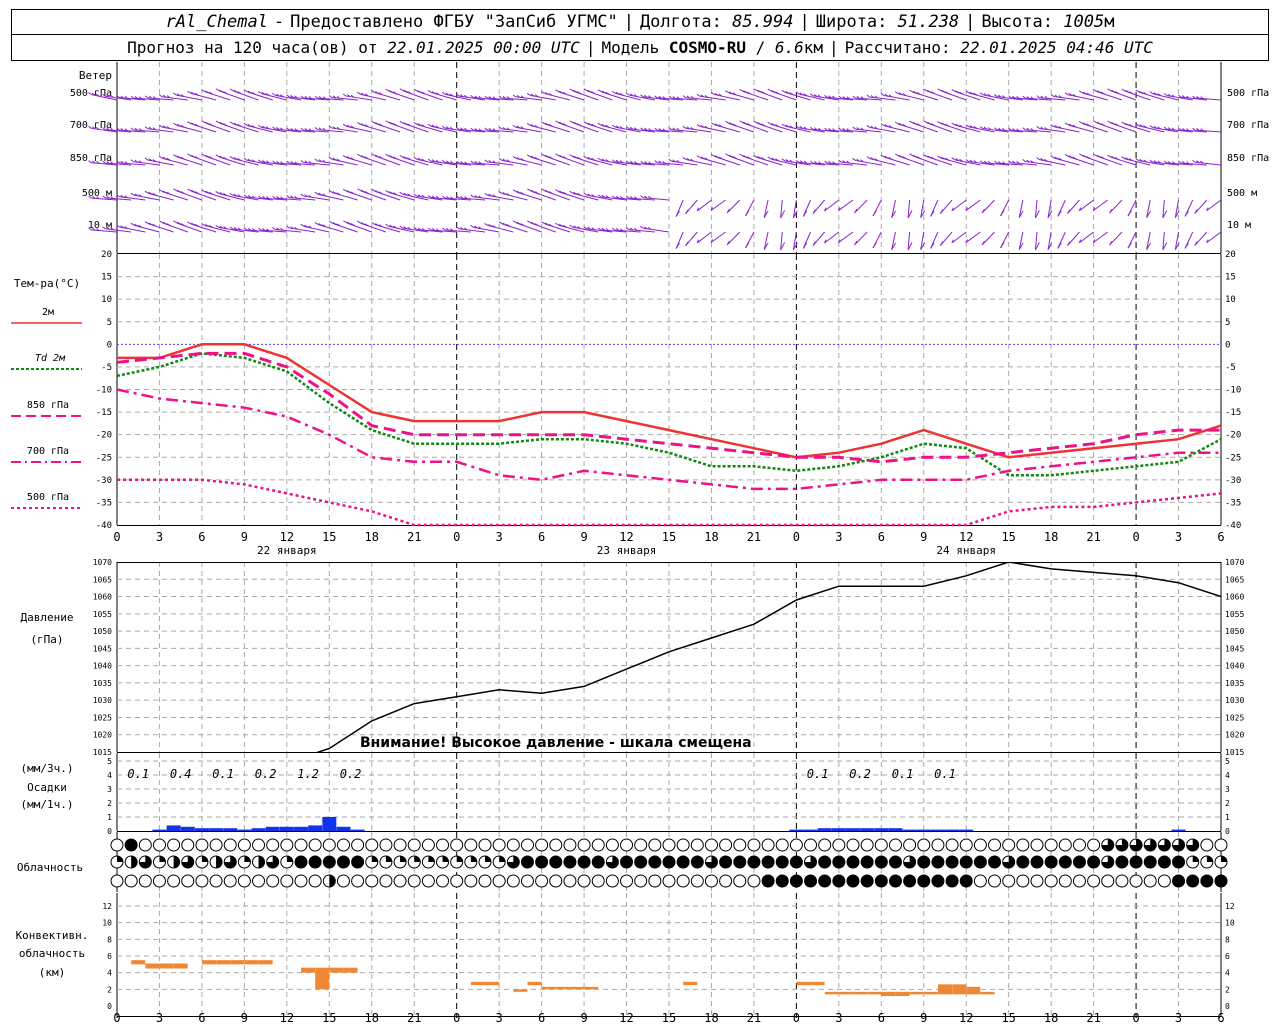  Describe the element at coordinates (1234, 683) in the screenshot. I see `pres-ytick-right: 1035` at that location.